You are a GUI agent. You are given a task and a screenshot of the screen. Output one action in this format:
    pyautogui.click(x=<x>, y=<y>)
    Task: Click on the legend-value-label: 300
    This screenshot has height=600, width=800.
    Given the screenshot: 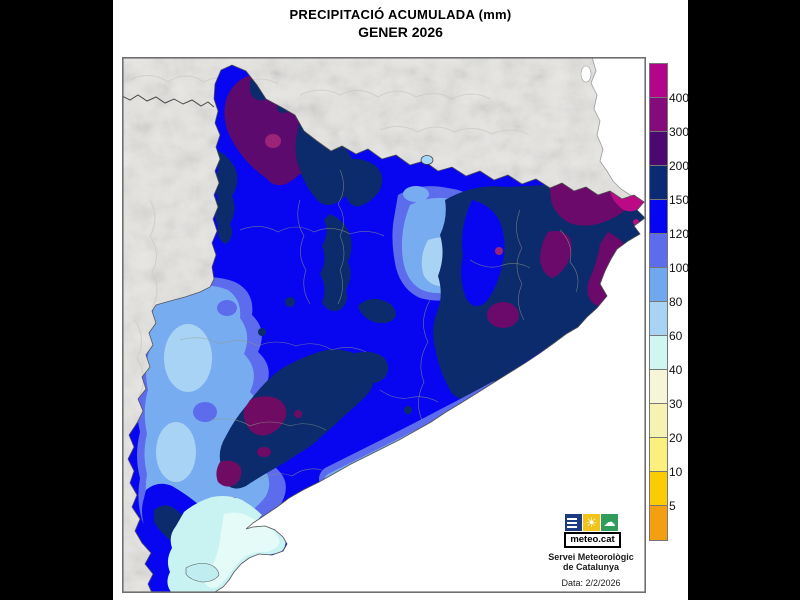 What is the action you would take?
    pyautogui.click(x=679, y=132)
    